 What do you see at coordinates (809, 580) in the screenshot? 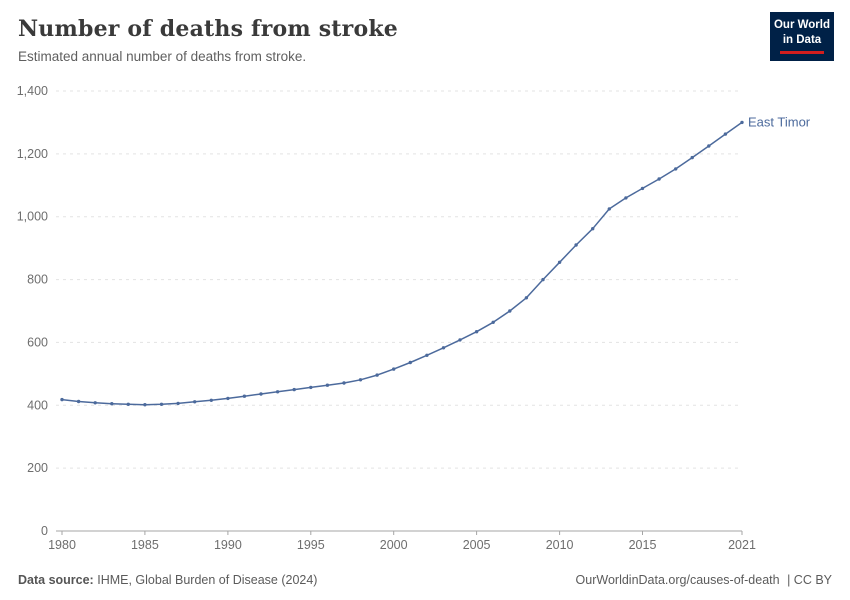
I see `footer-license: | CC BY` at bounding box center [809, 580].